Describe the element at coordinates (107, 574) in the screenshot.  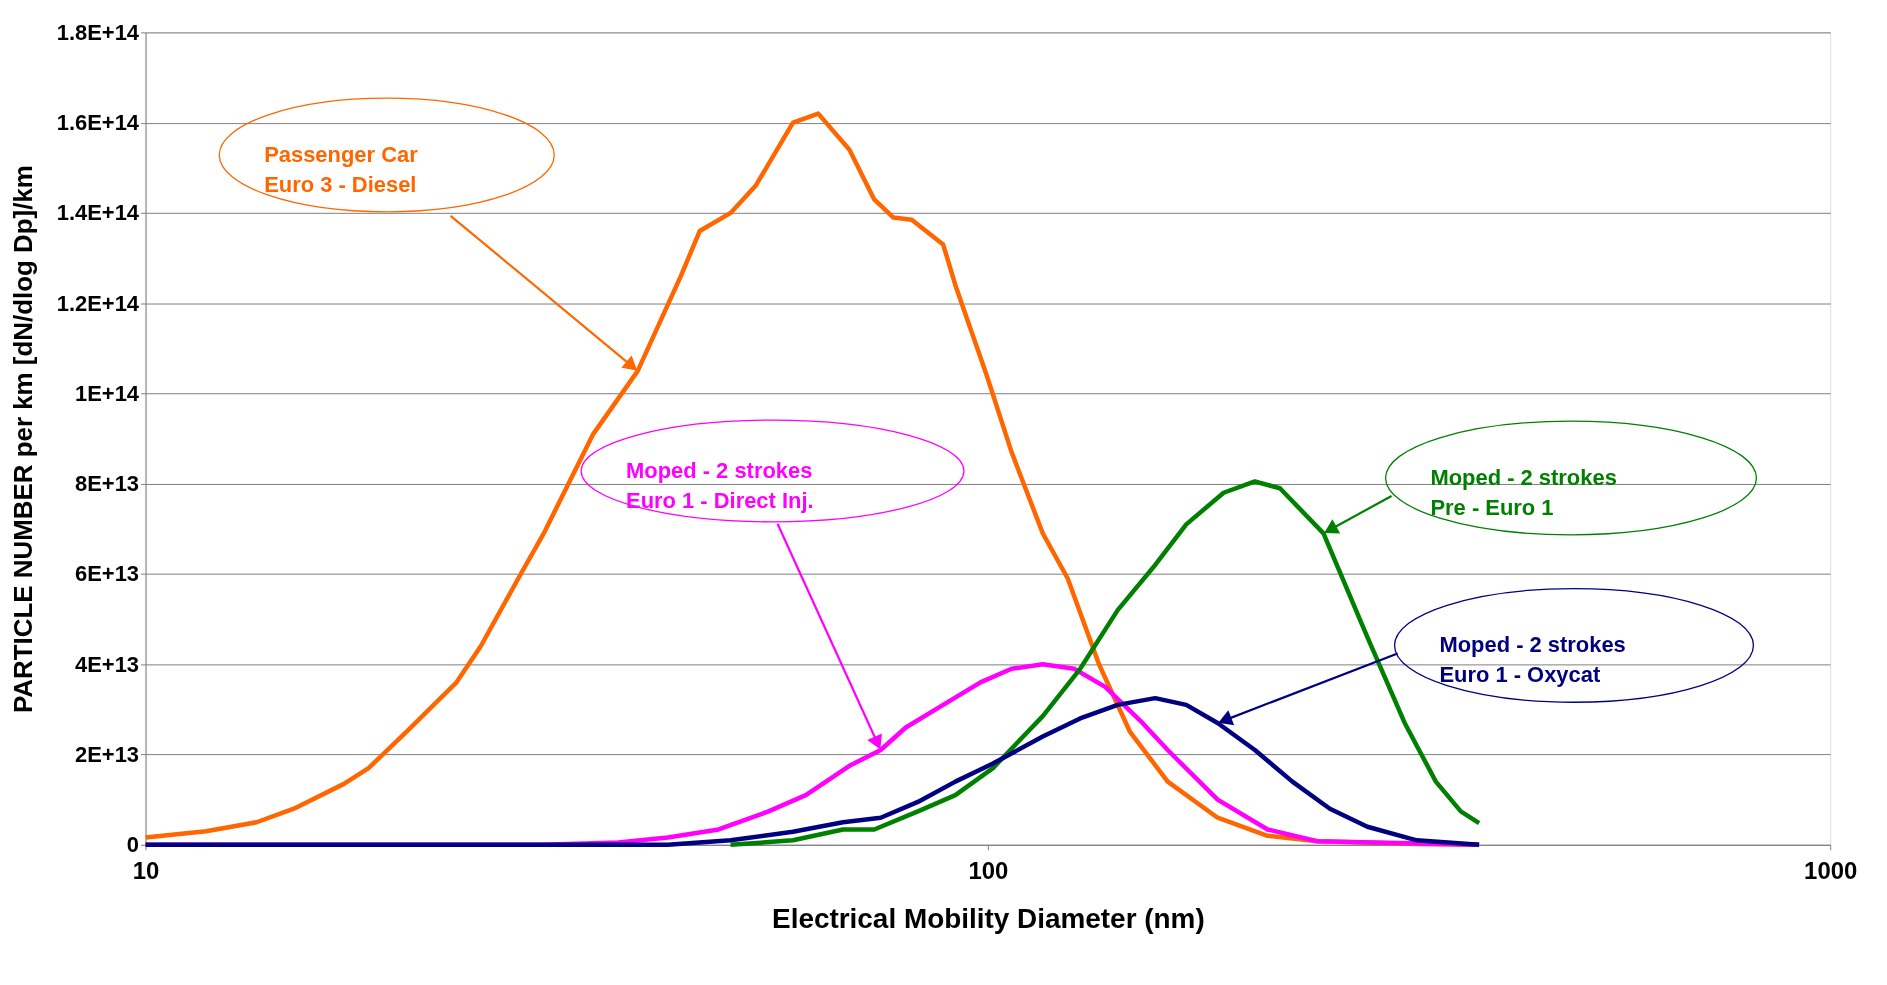
I see `y-tick-label: 6E+13` at that location.